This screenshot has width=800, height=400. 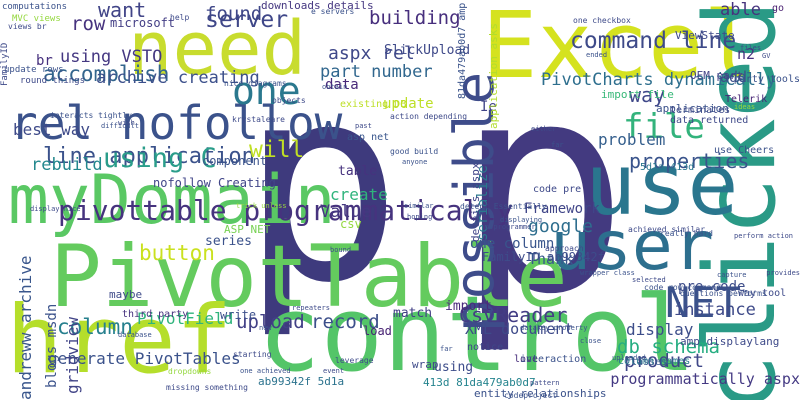 I want to click on cloud-word: leverage, so click(x=354, y=360).